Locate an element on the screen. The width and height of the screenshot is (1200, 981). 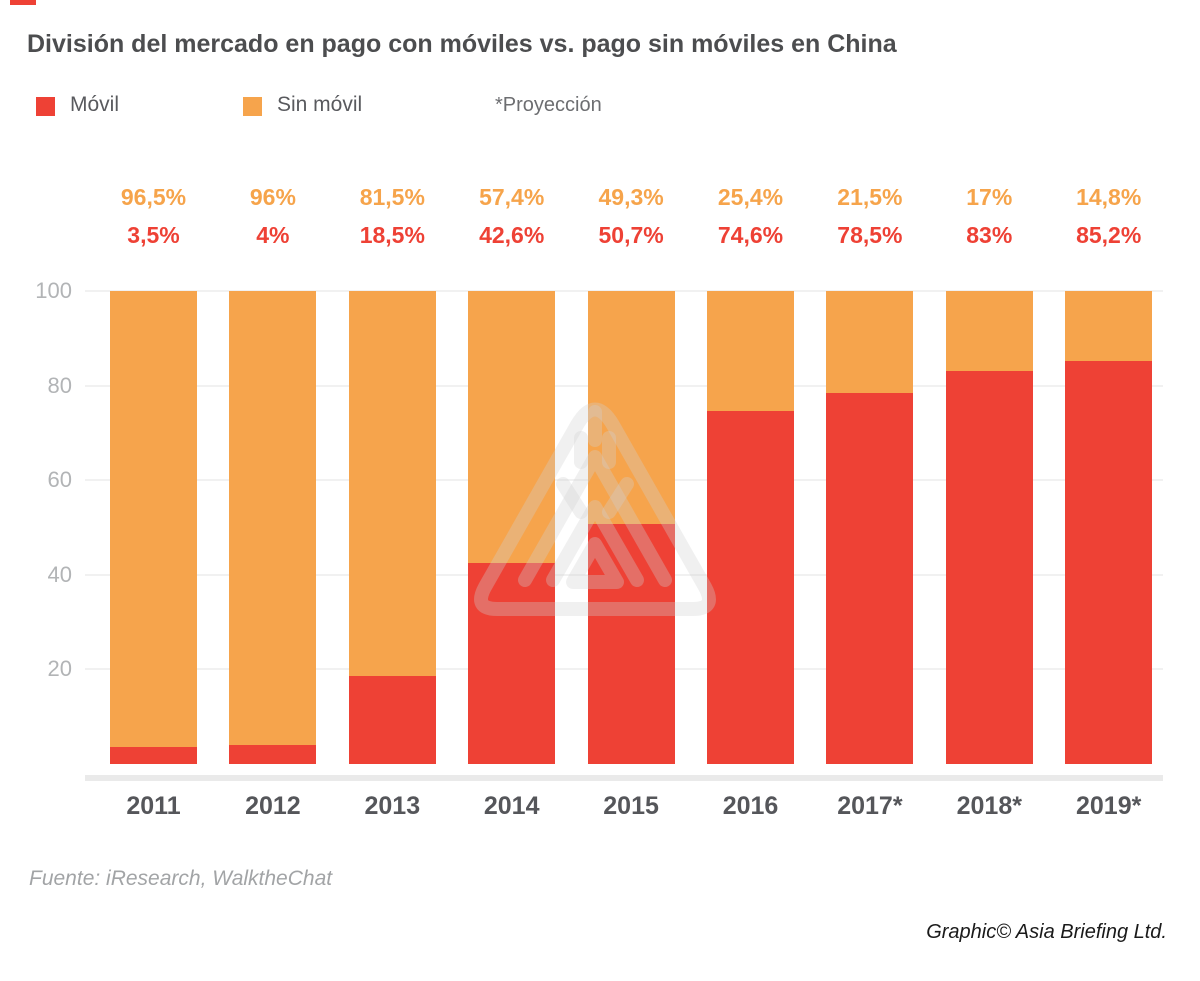
y-axis-tick-40: 40 is located at coordinates (59, 574).